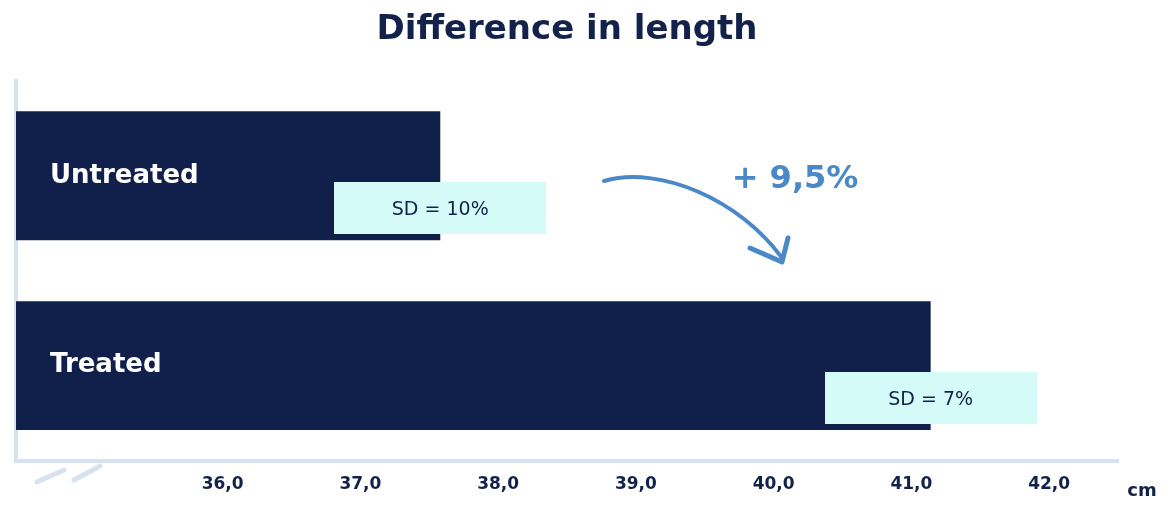  I want to click on chart-title: Difference in length, so click(567, 27).